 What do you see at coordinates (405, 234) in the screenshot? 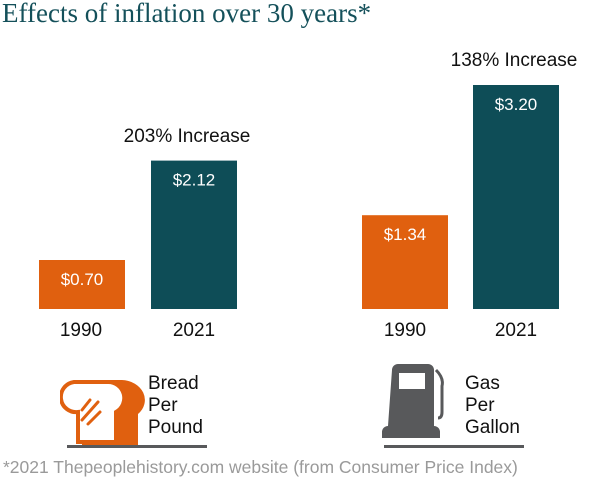
I see `data-label: $1.34` at bounding box center [405, 234].